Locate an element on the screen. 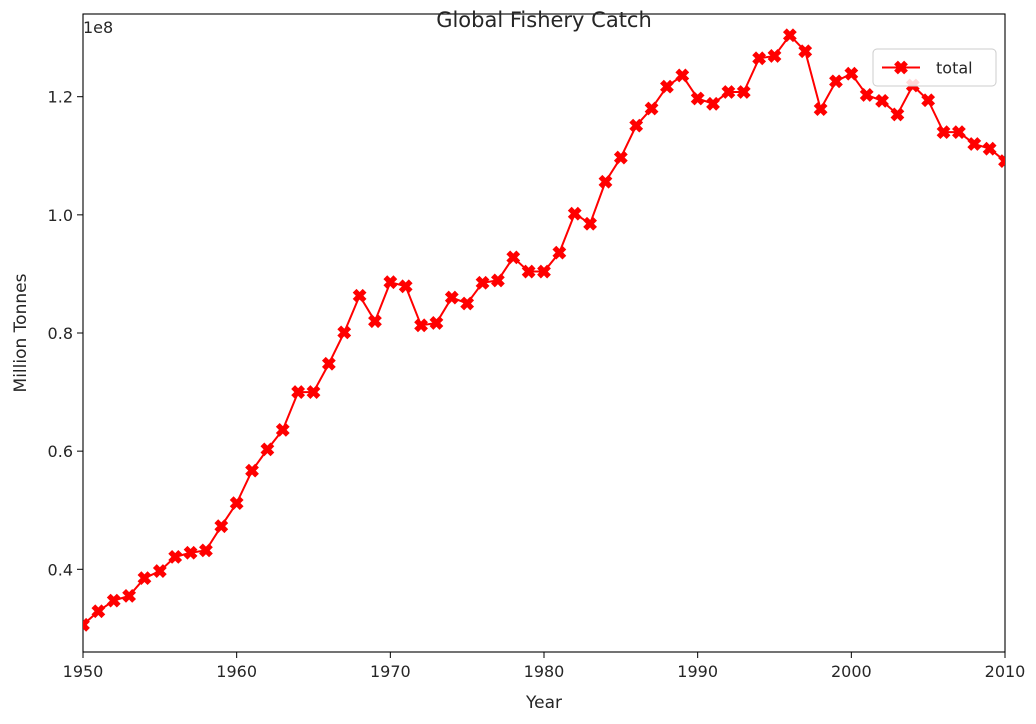 The height and width of the screenshot is (724, 1036). data-point-2001 is located at coordinates (866, 95).